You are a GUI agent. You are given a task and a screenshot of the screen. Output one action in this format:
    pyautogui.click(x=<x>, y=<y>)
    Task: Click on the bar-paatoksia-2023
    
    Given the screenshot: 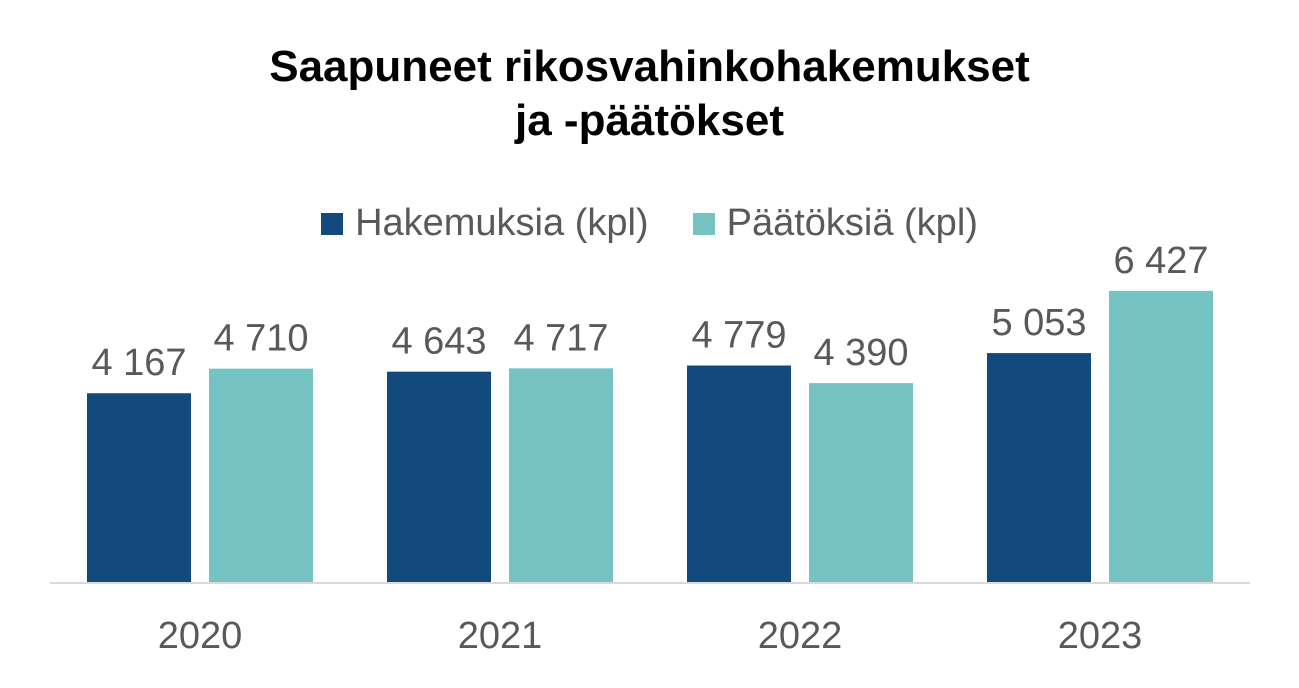 What is the action you would take?
    pyautogui.click(x=1161, y=436)
    